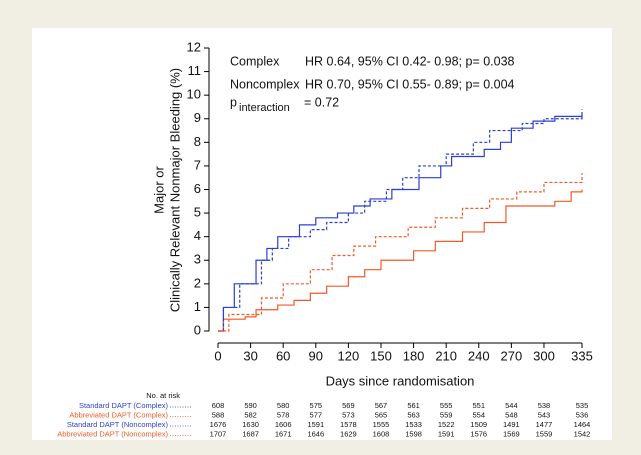  I want to click on y-tick-label: 1, so click(197, 306).